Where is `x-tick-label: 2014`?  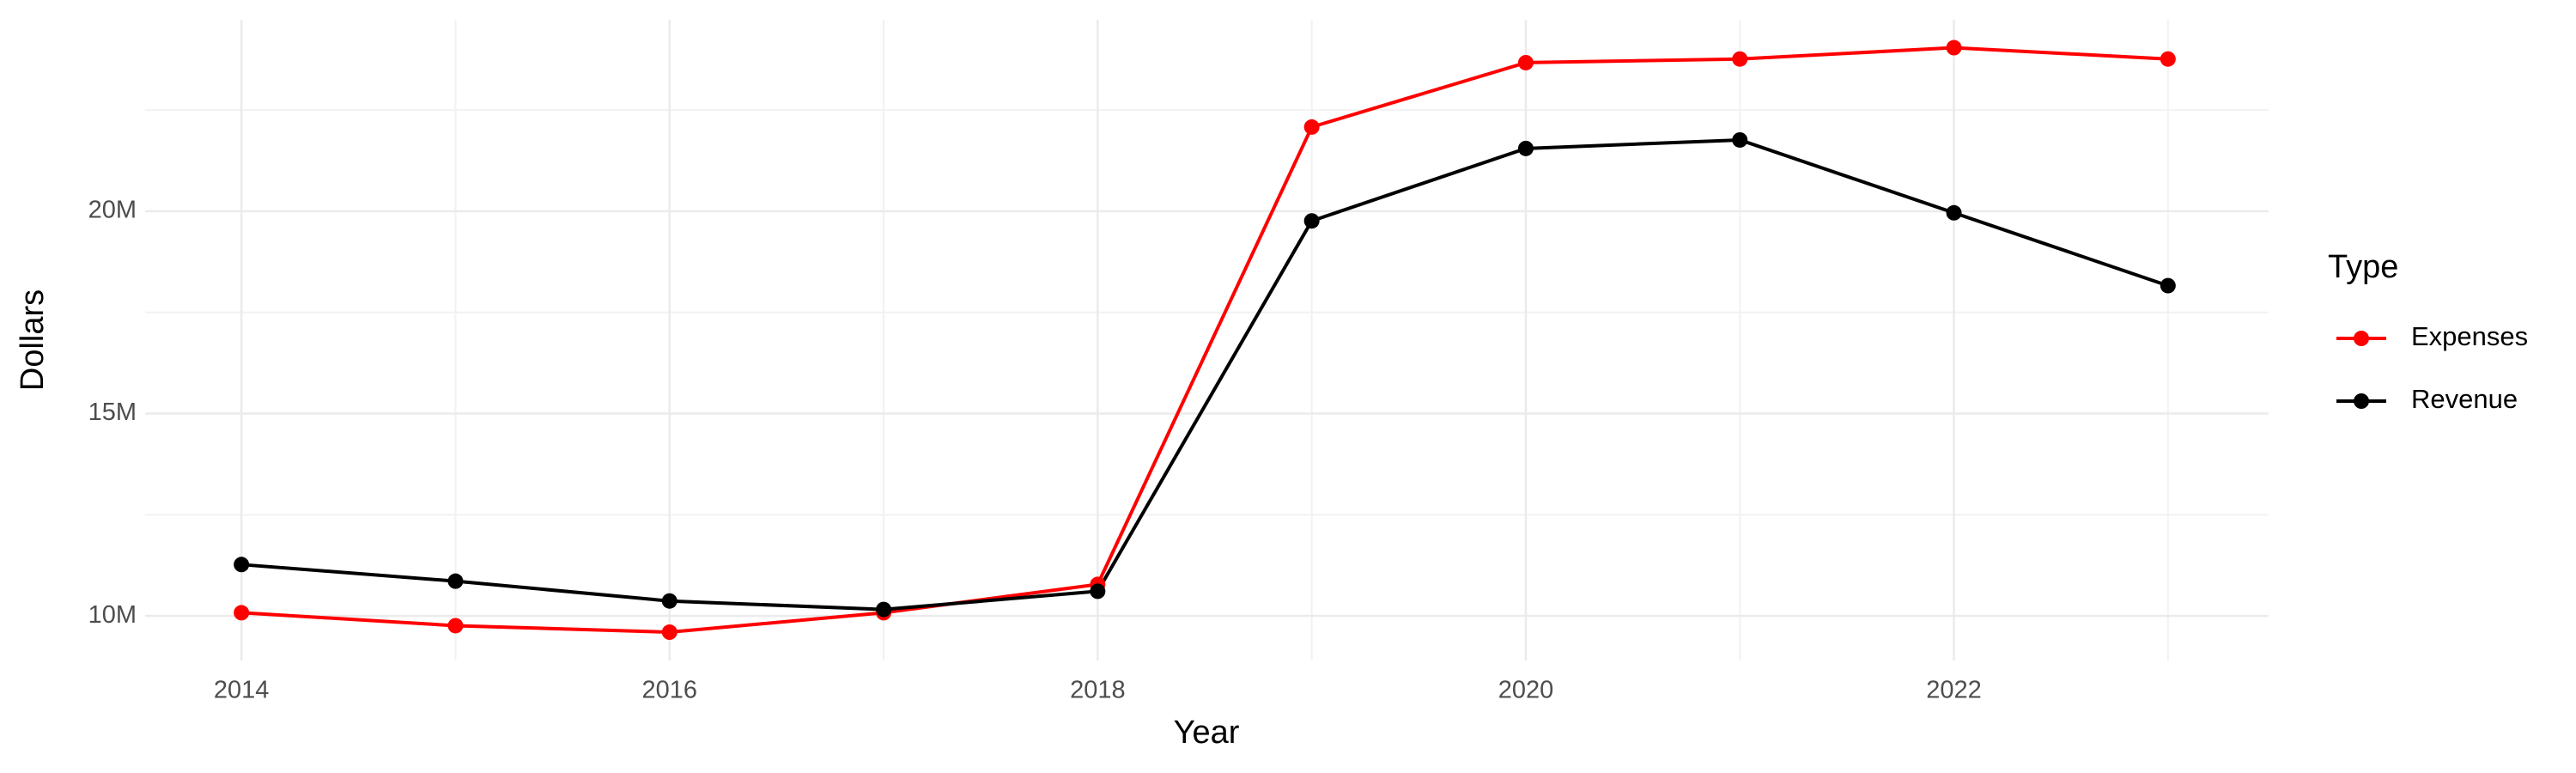
x-tick-label: 2014 is located at coordinates (242, 690).